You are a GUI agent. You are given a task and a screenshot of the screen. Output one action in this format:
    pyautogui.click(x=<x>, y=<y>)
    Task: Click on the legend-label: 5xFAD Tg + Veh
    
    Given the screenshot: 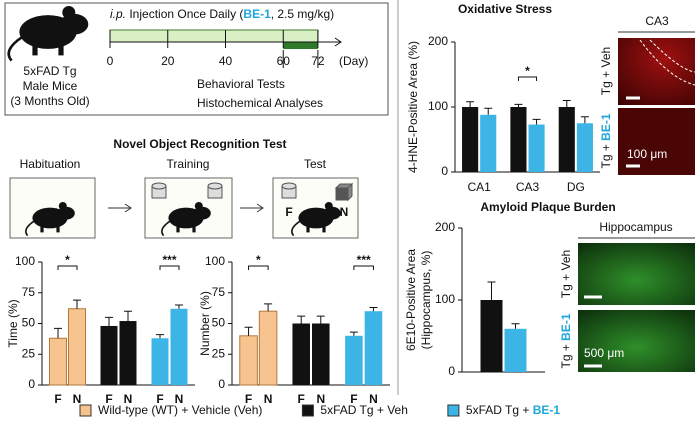 What is the action you would take?
    pyautogui.click(x=364, y=410)
    